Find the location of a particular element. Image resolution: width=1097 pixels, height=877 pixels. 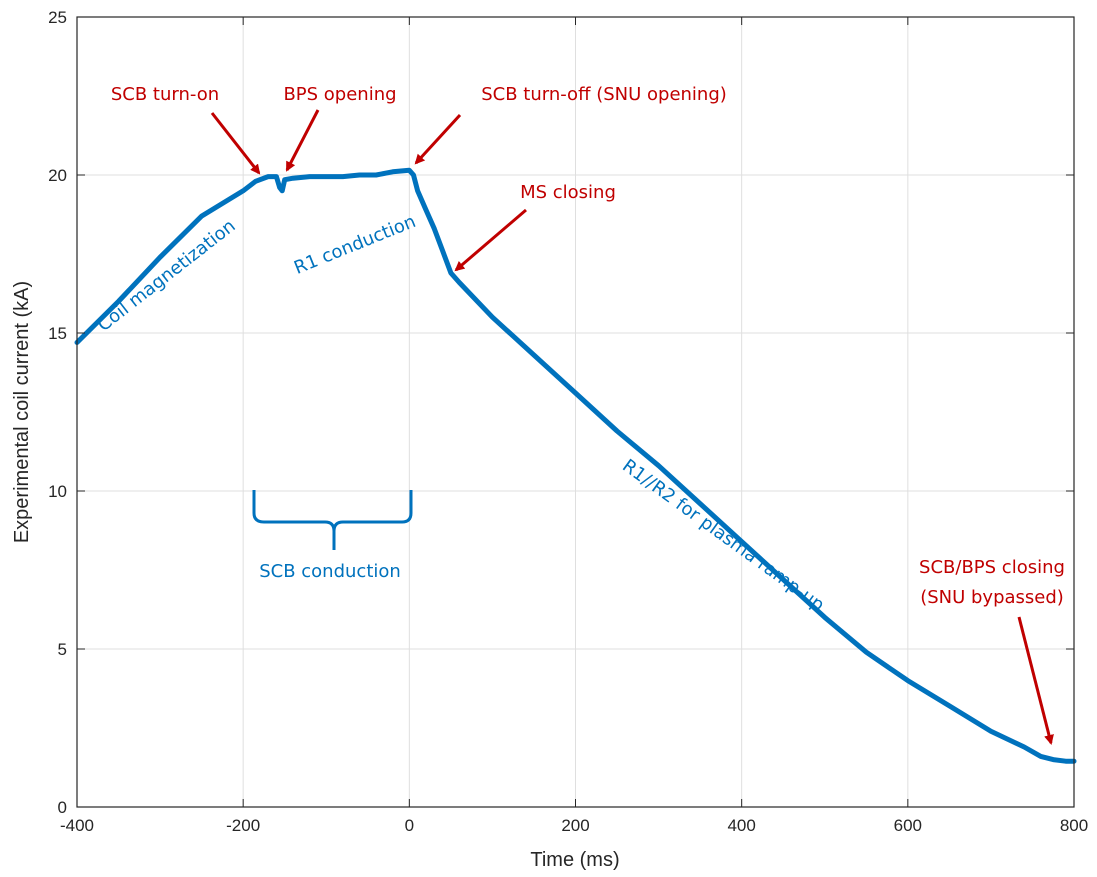

annotation-label: SCB turn-on is located at coordinates (165, 94).